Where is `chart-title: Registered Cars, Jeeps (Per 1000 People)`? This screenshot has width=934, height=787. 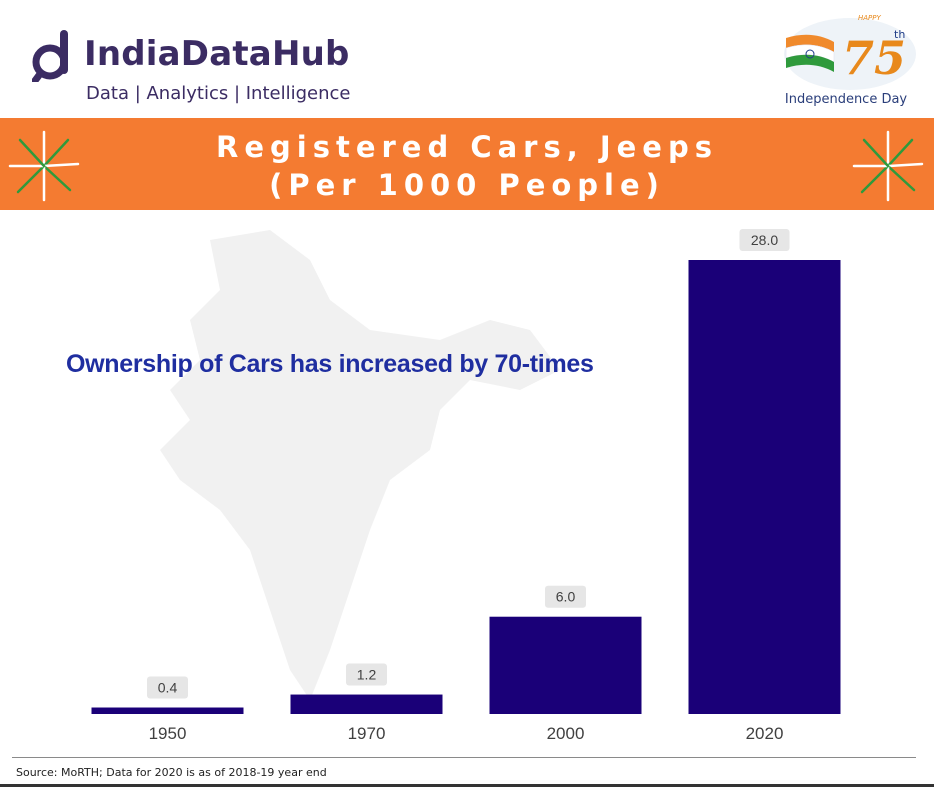
chart-title: Registered Cars, Jeeps (Per 1000 People) is located at coordinates (467, 166).